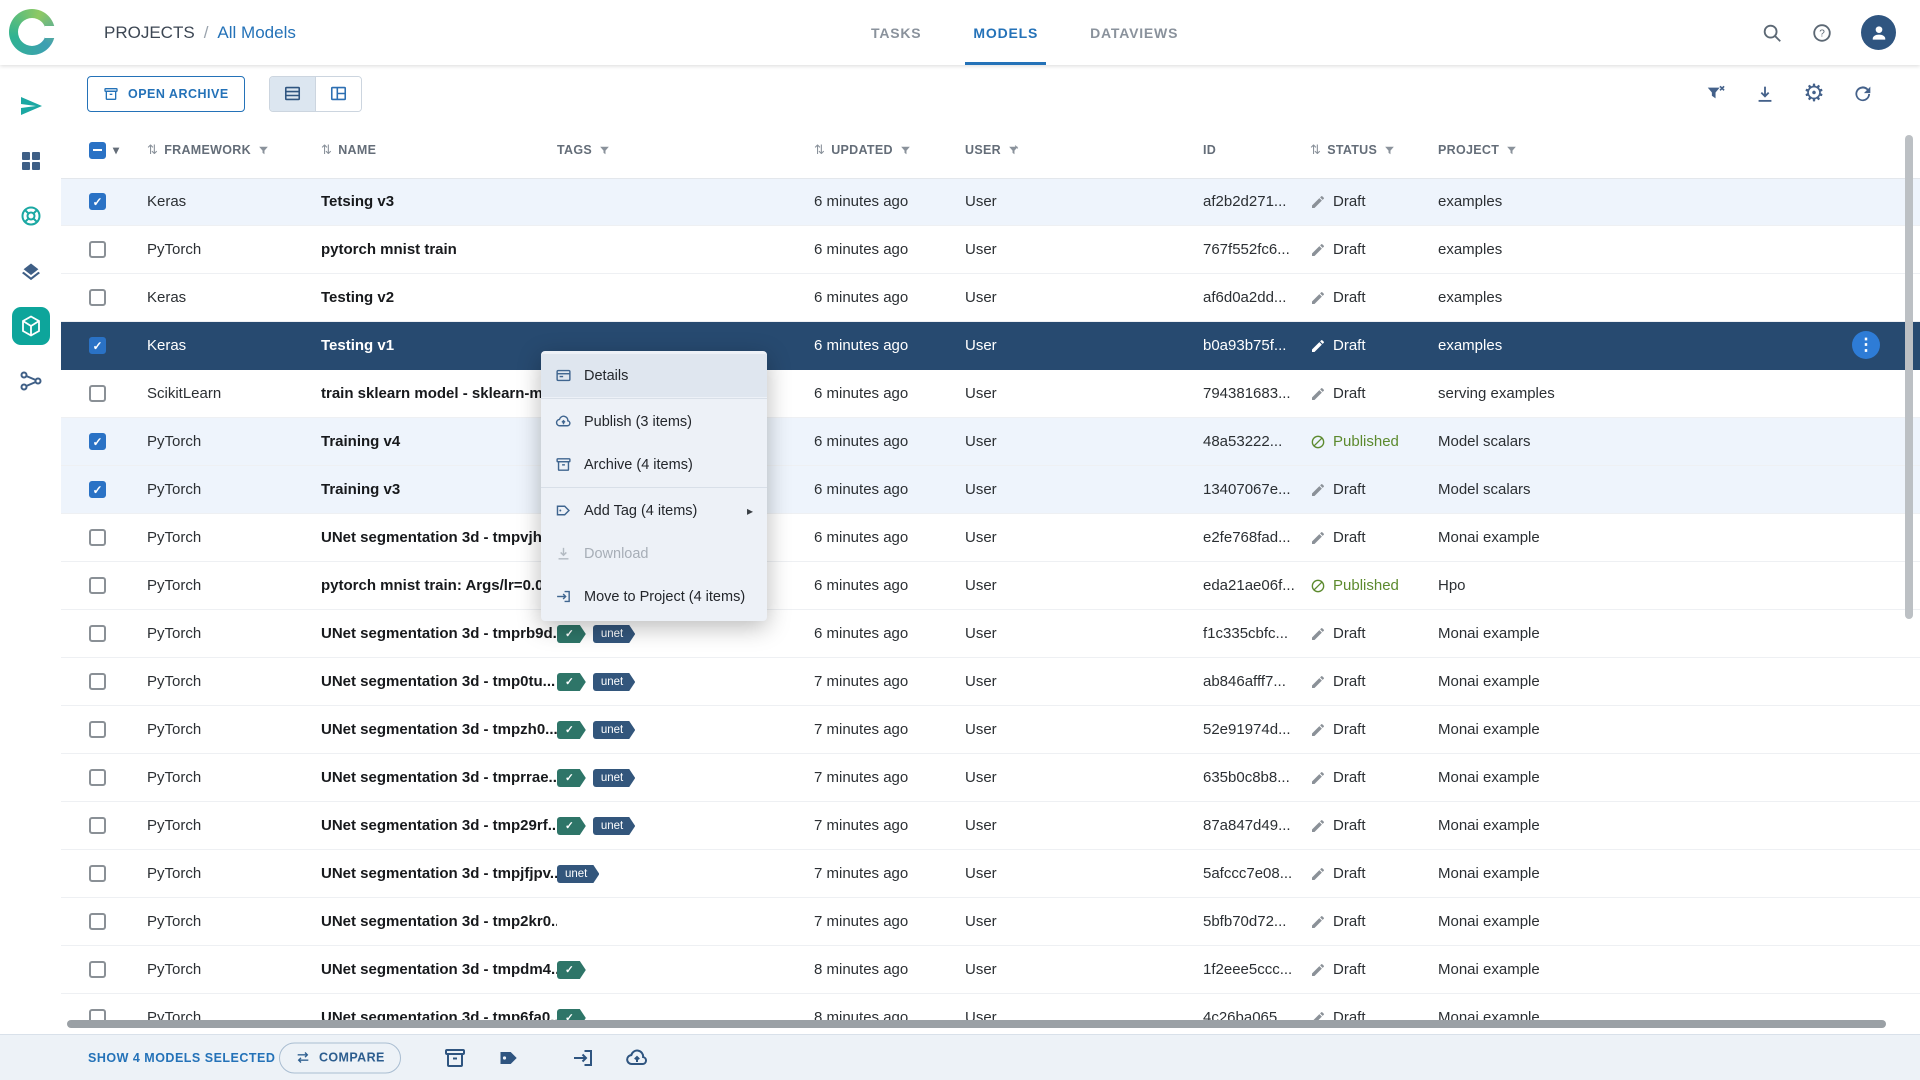 The image size is (1920, 1080). Describe the element at coordinates (509, 1058) in the screenshot. I see `footer-tag-icon` at that location.